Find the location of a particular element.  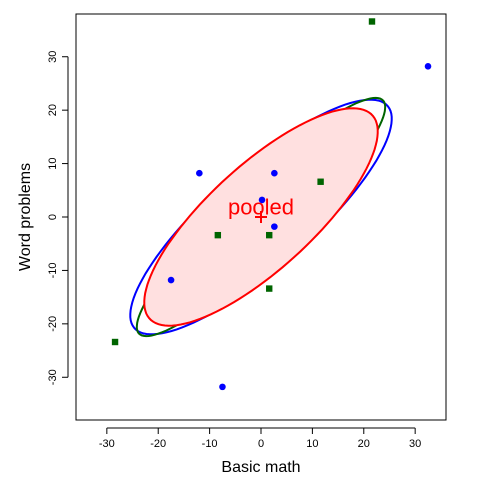

x-tick-label: -20 is located at coordinates (158, 444).